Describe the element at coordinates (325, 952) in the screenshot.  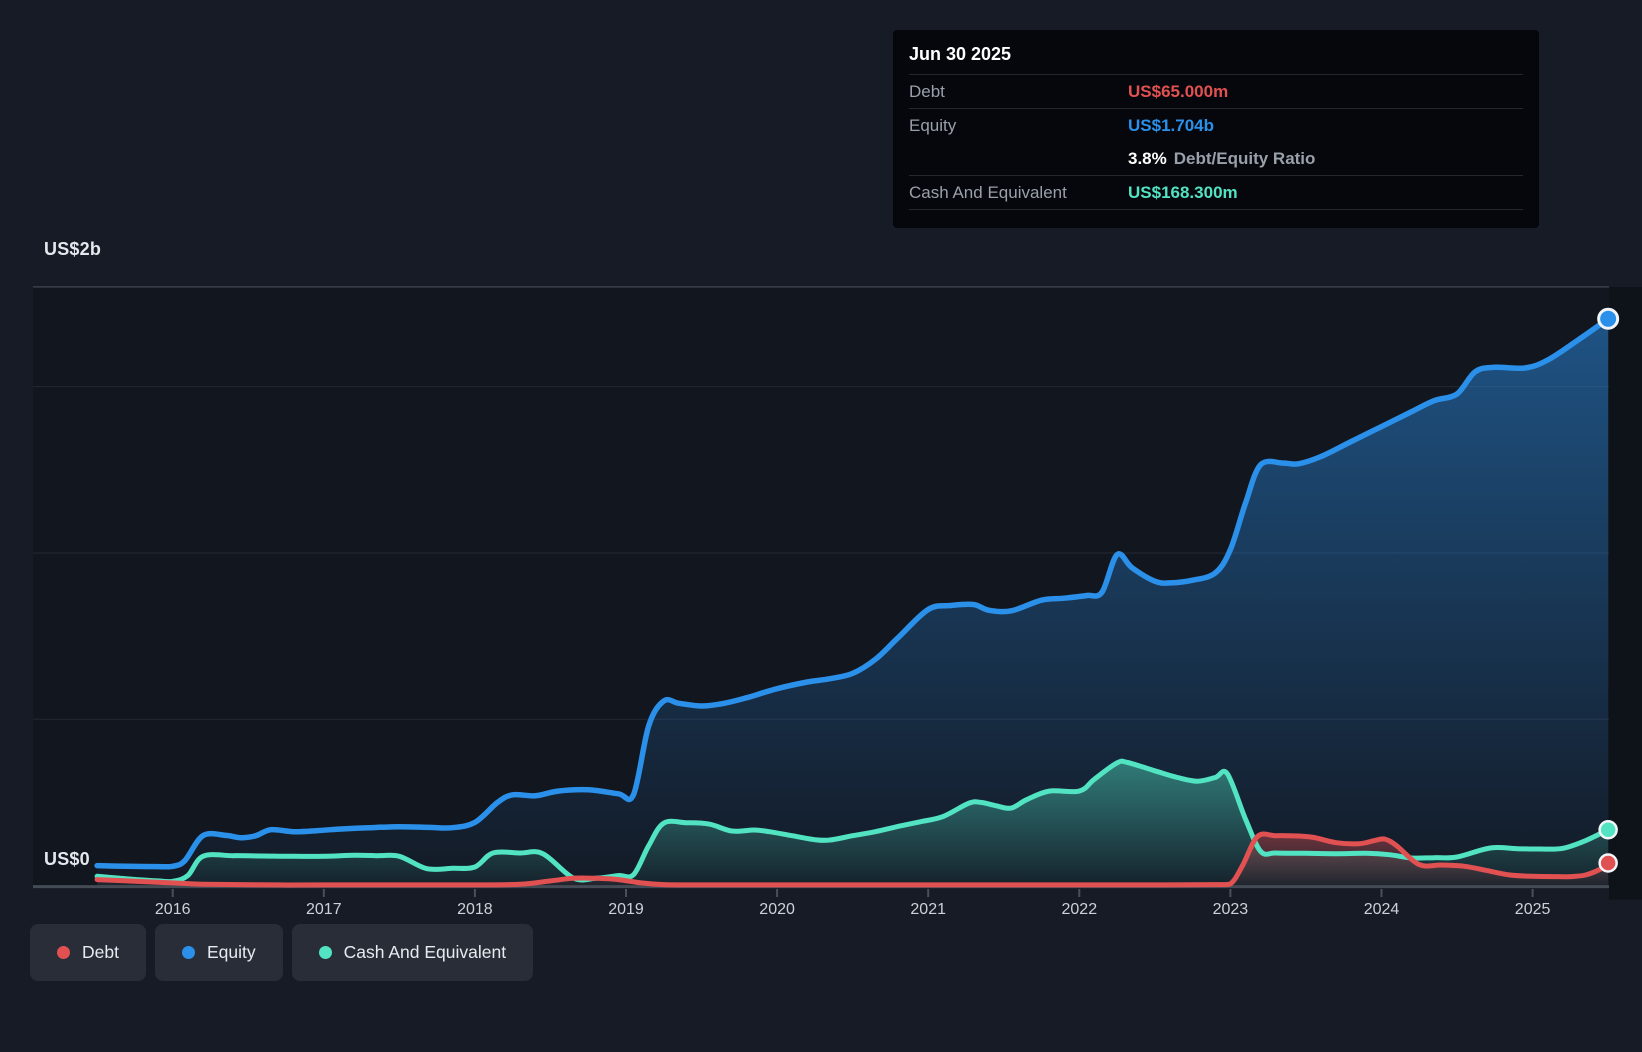
I see `cash-legend-dot-icon` at that location.